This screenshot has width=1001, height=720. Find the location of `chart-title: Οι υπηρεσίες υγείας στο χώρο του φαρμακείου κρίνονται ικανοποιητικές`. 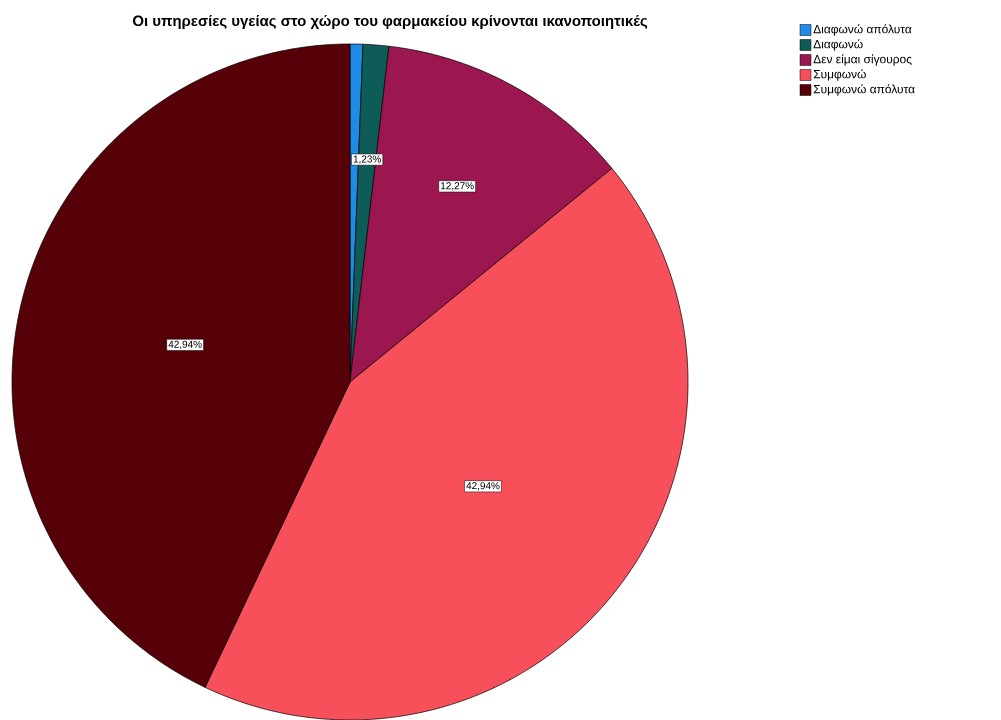

chart-title: Οι υπηρεσίες υγείας στο χώρο του φαρμακείου κρίνονται ικανοποιητικές is located at coordinates (390, 21).